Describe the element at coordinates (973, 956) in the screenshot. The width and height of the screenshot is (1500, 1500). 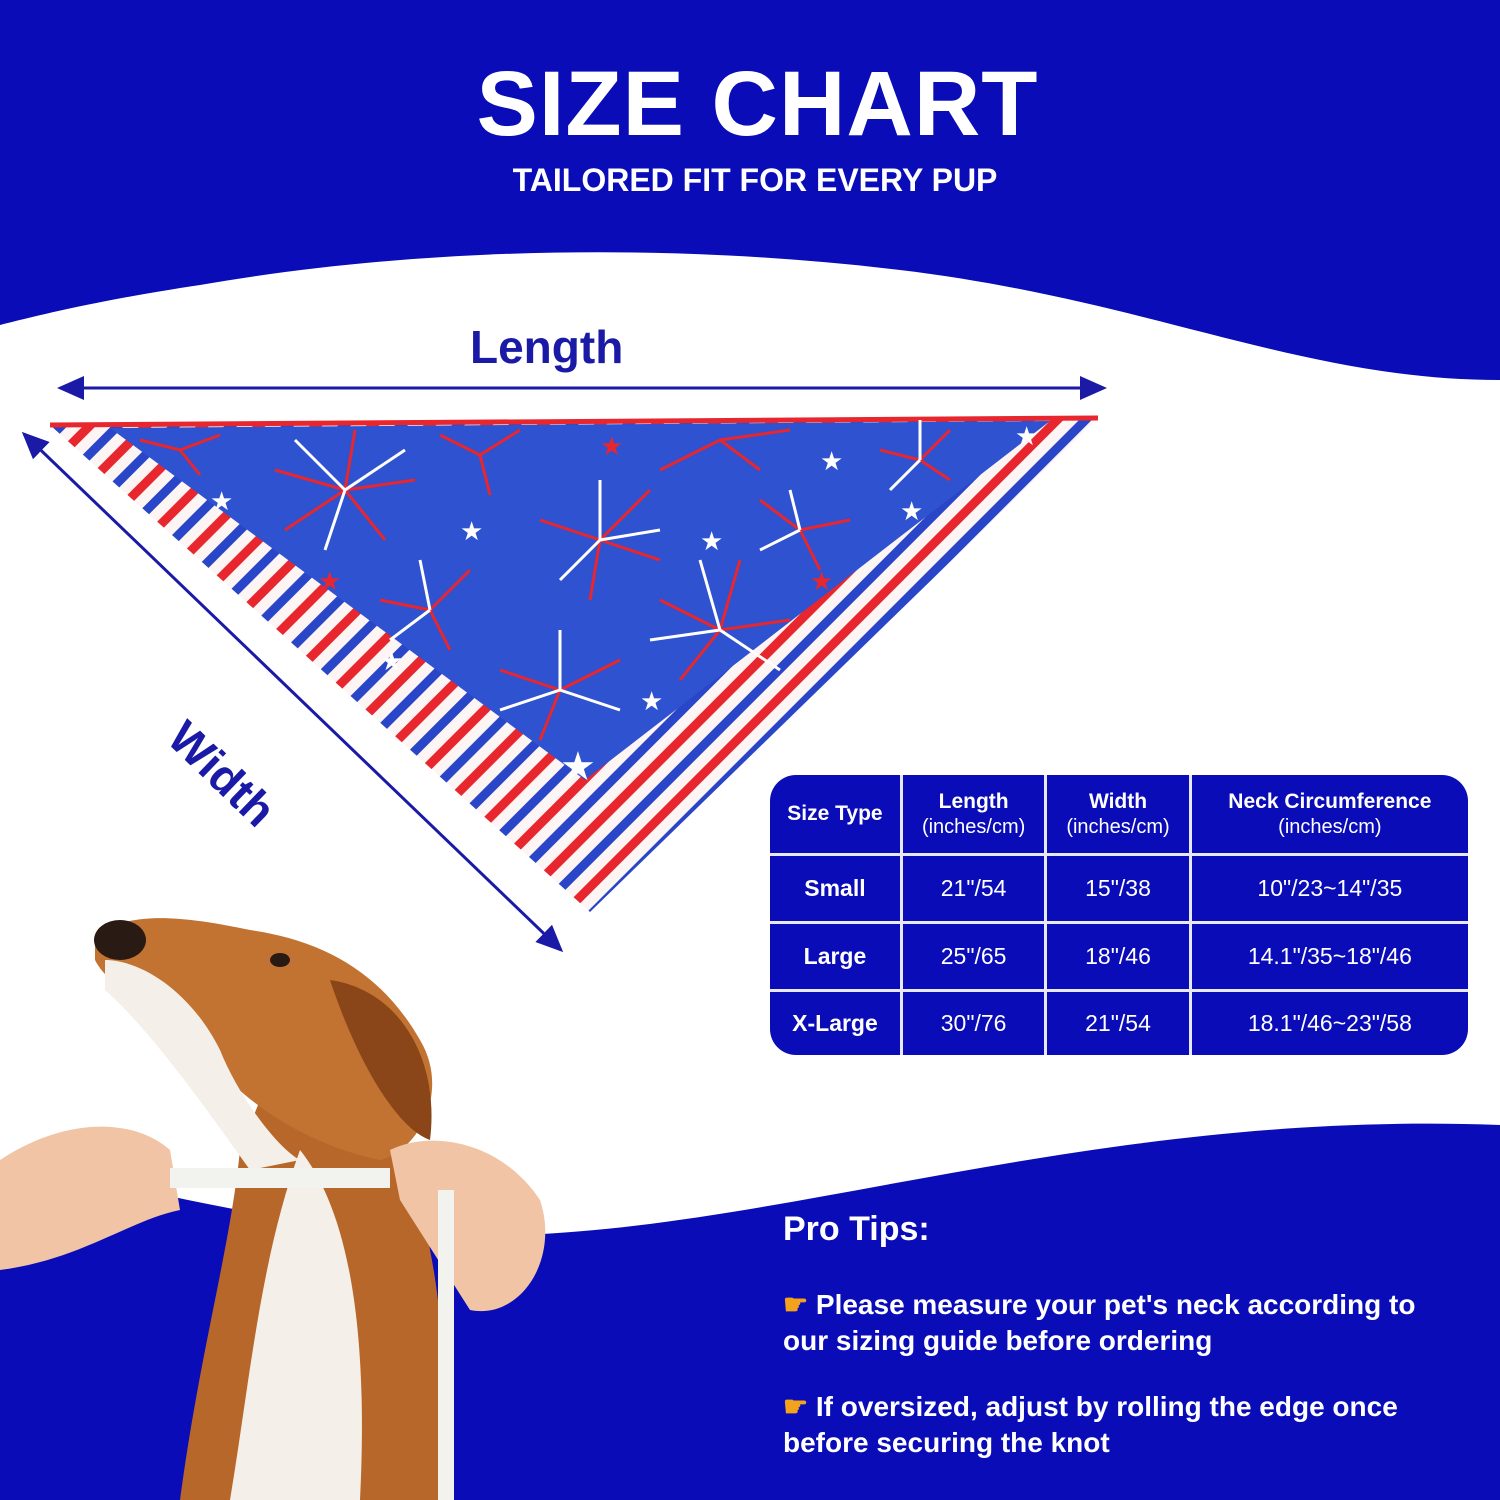
I see `cell-length: 25"/65` at that location.